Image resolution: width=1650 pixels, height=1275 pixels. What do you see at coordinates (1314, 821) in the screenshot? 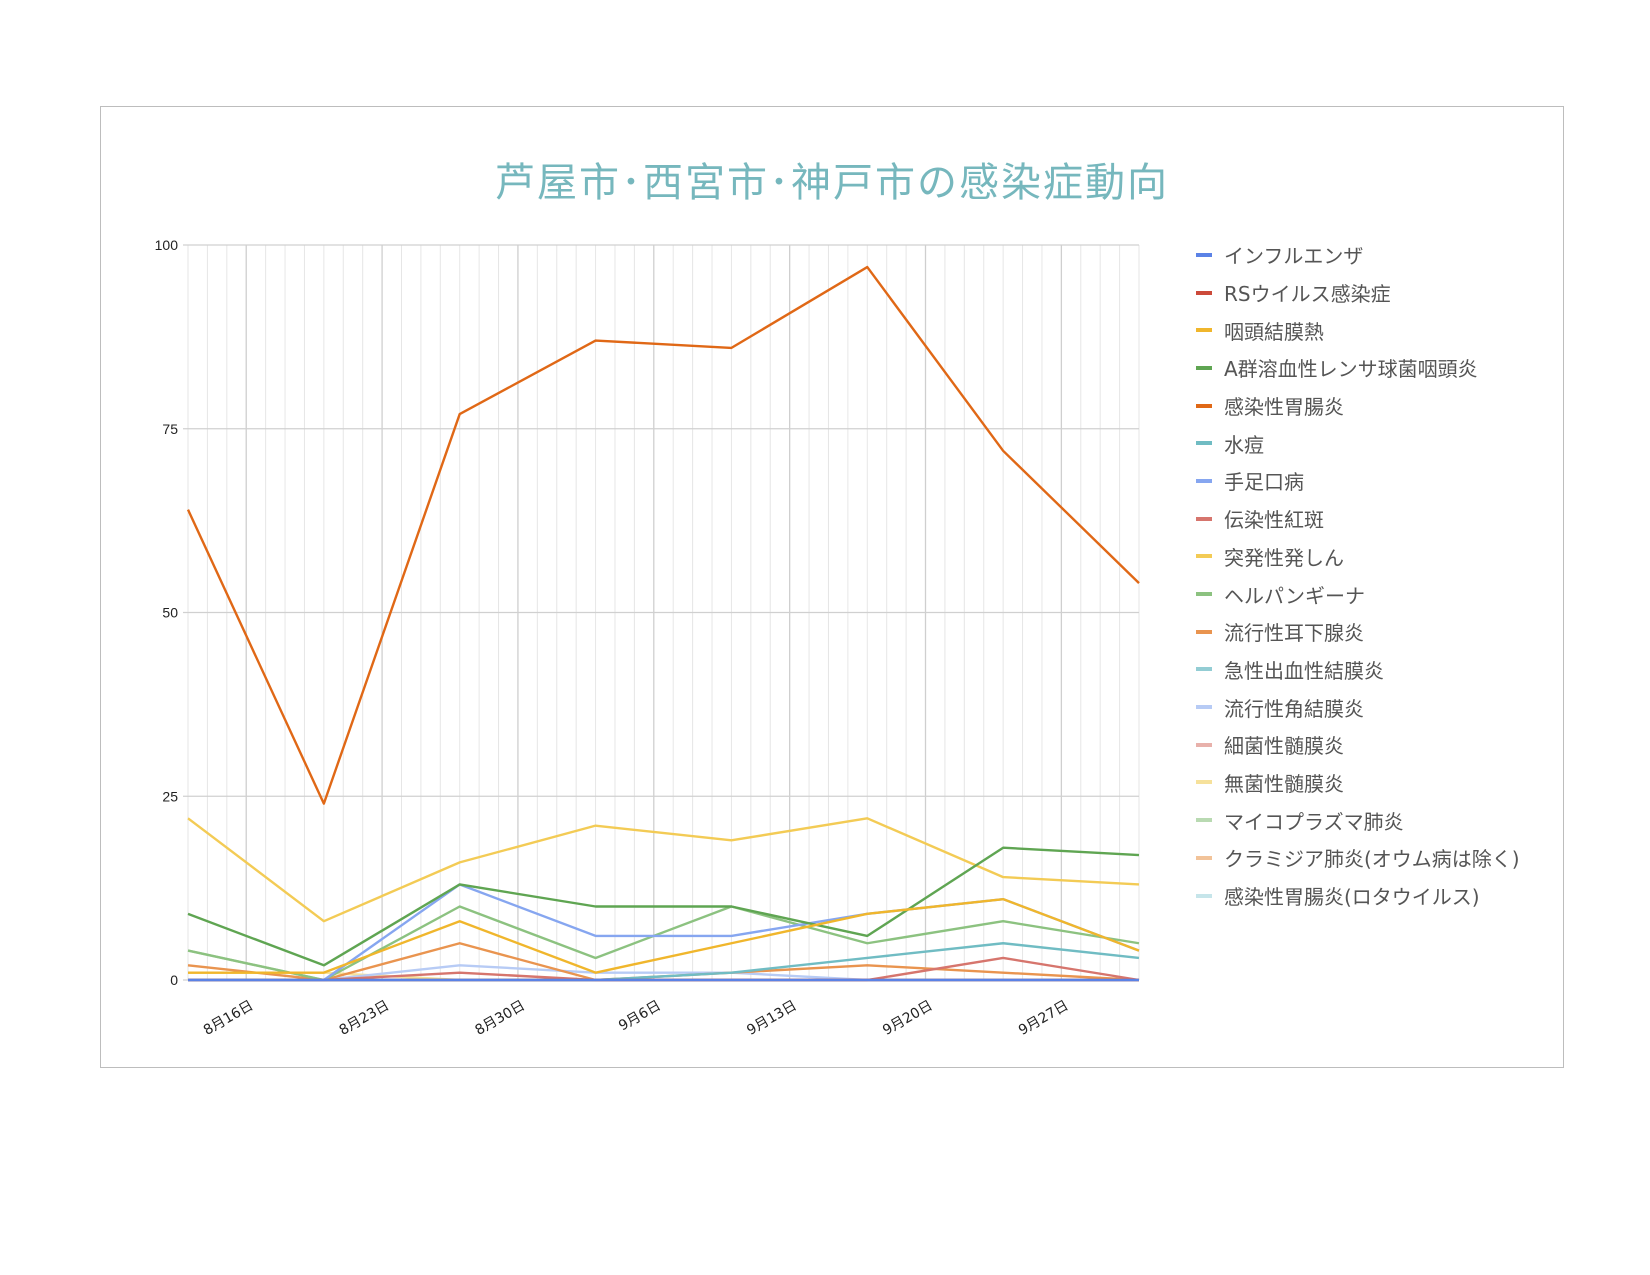
I see `legend-label: マイコプラズマ肺炎` at bounding box center [1314, 821].